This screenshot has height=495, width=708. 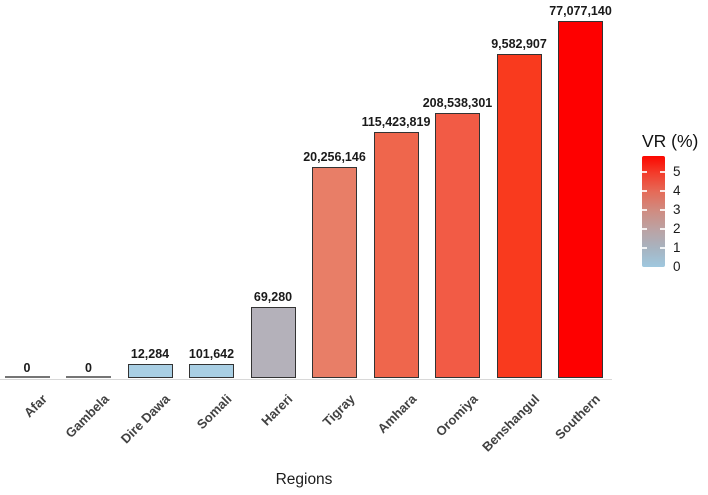 I want to click on bar-value-label-tigray: 20,256,146, so click(x=334, y=157).